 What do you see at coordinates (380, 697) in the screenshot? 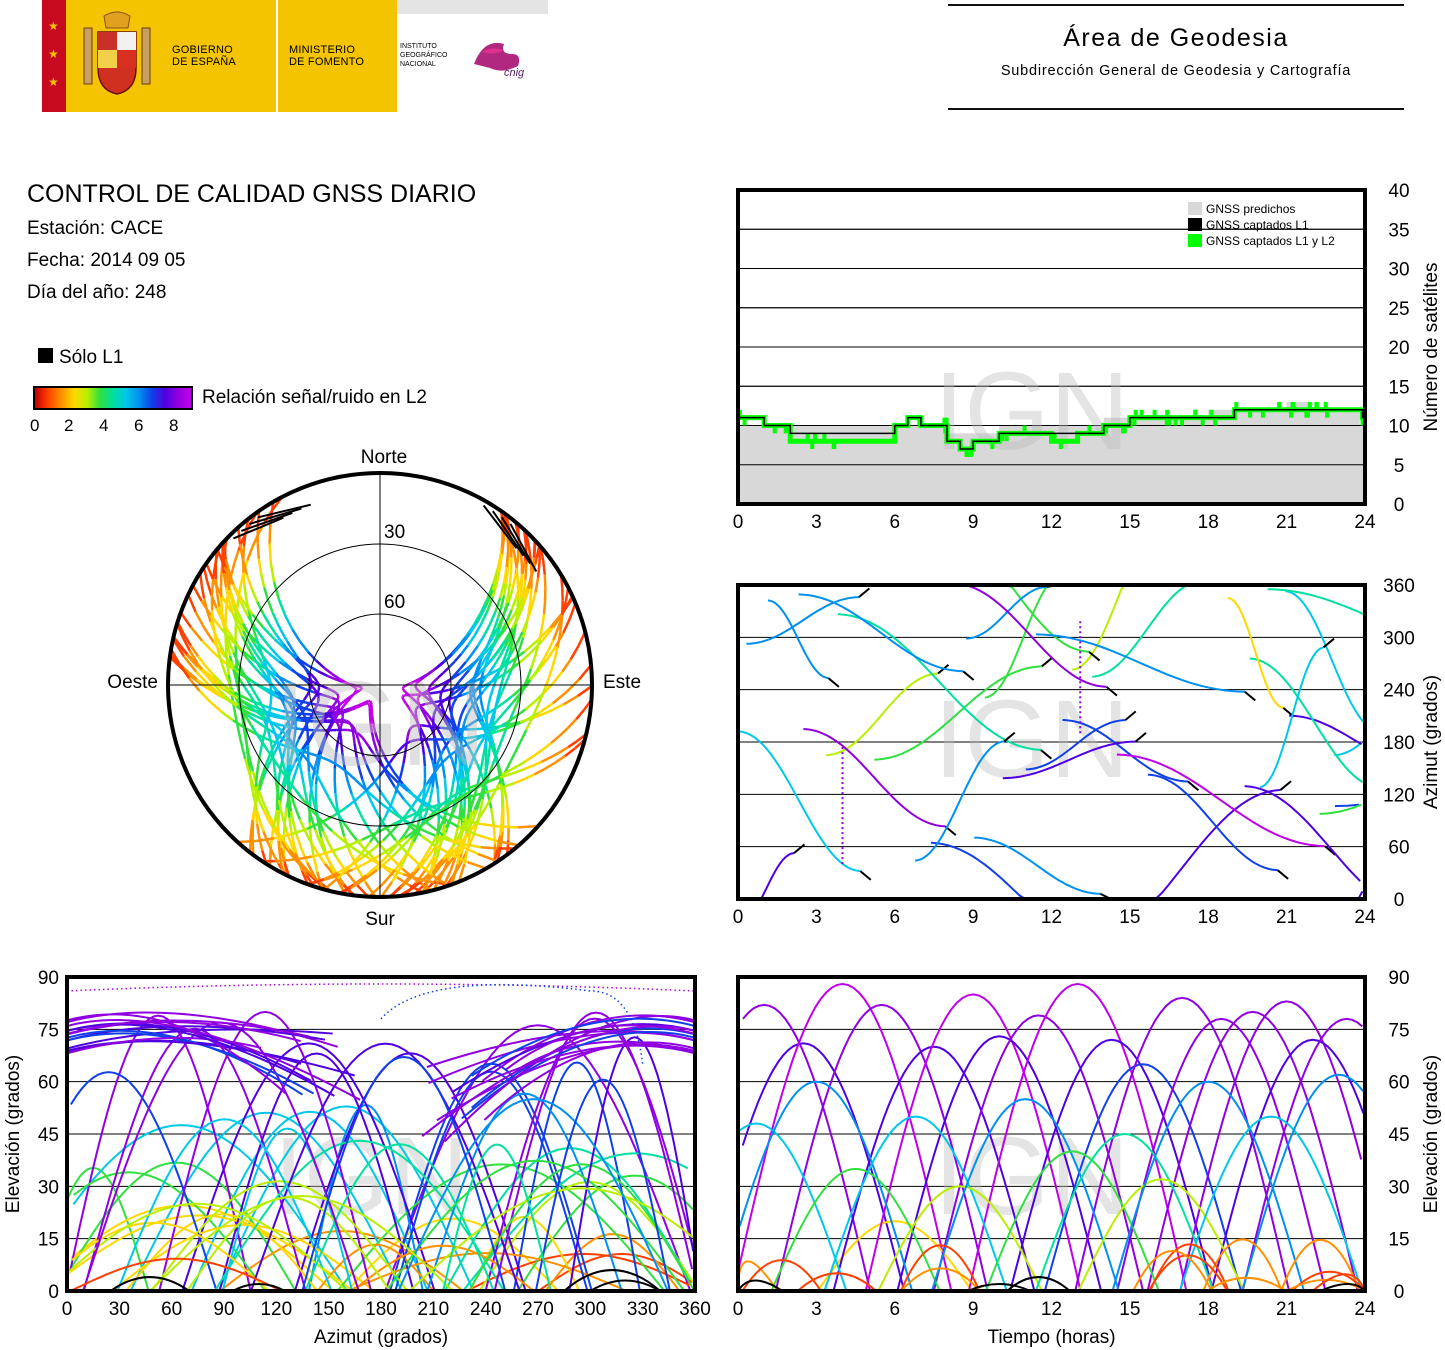
I see `skyplot-tracks` at bounding box center [380, 697].